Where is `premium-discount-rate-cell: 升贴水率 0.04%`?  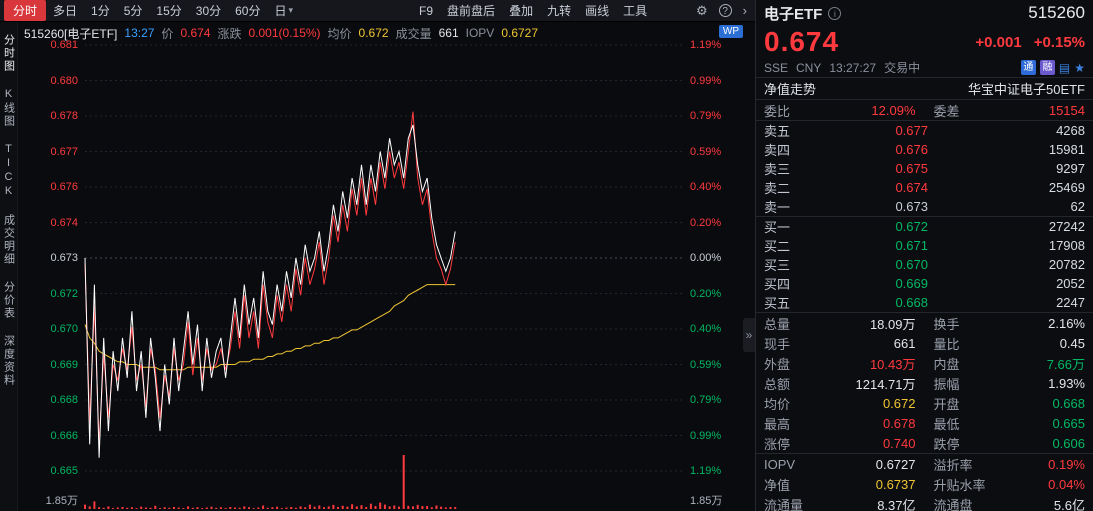 premium-discount-rate-cell: 升贴水率 0.04% is located at coordinates (1010, 484).